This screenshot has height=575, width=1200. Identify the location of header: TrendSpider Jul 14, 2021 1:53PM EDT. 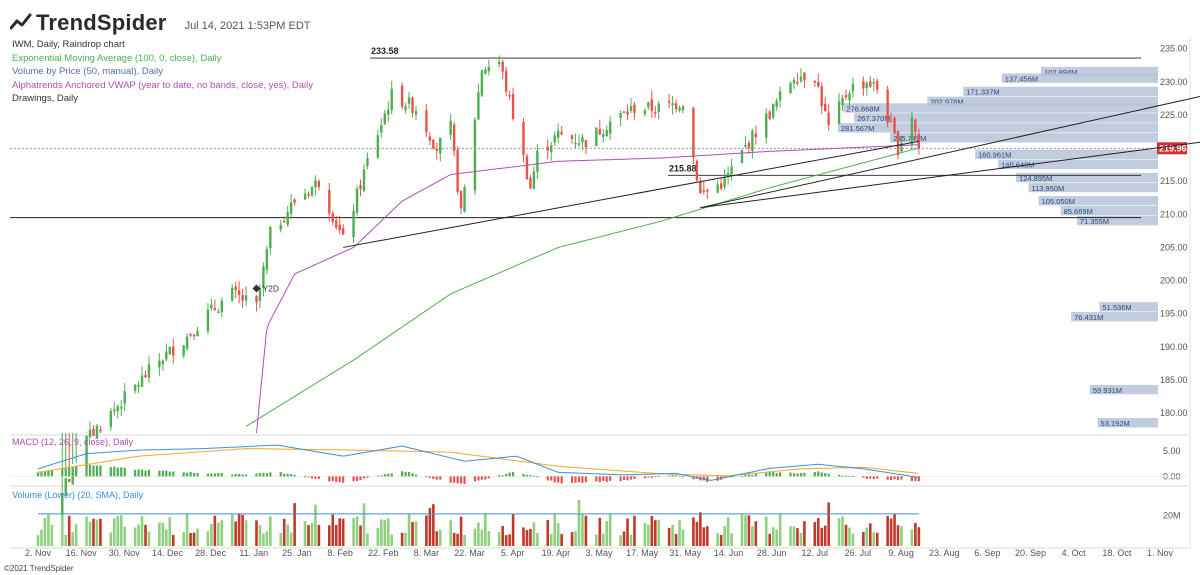
(160, 23).